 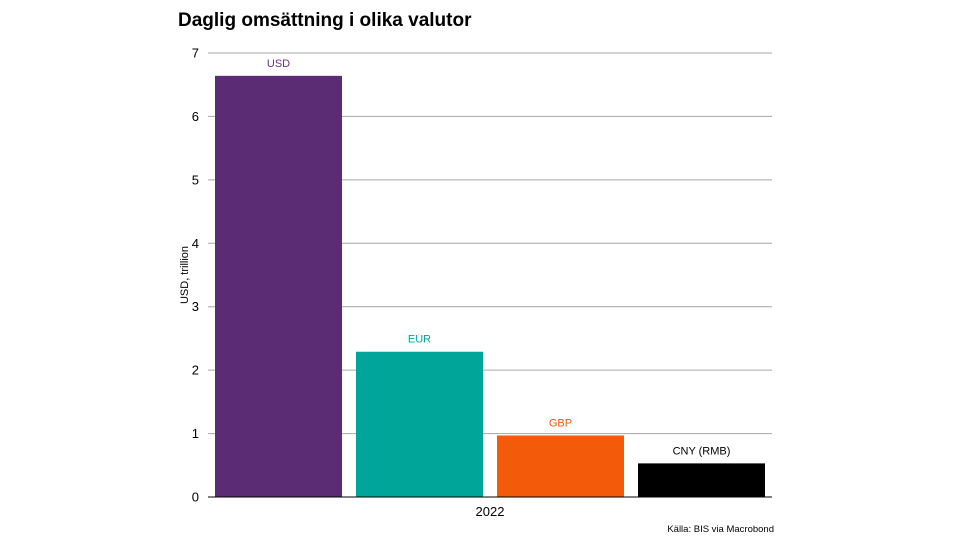 What do you see at coordinates (195, 116) in the screenshot?
I see `y-tick-label: 6` at bounding box center [195, 116].